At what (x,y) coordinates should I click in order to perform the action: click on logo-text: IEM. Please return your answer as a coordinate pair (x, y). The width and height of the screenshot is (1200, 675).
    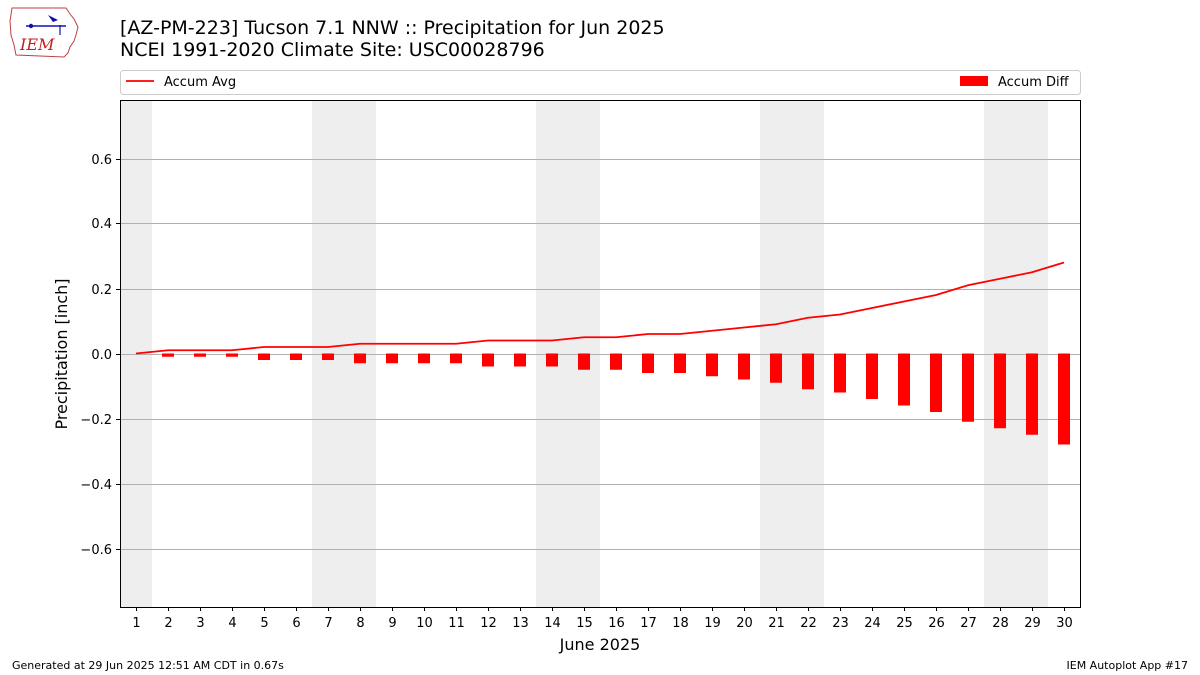
    Looking at the image, I should click on (37, 44).